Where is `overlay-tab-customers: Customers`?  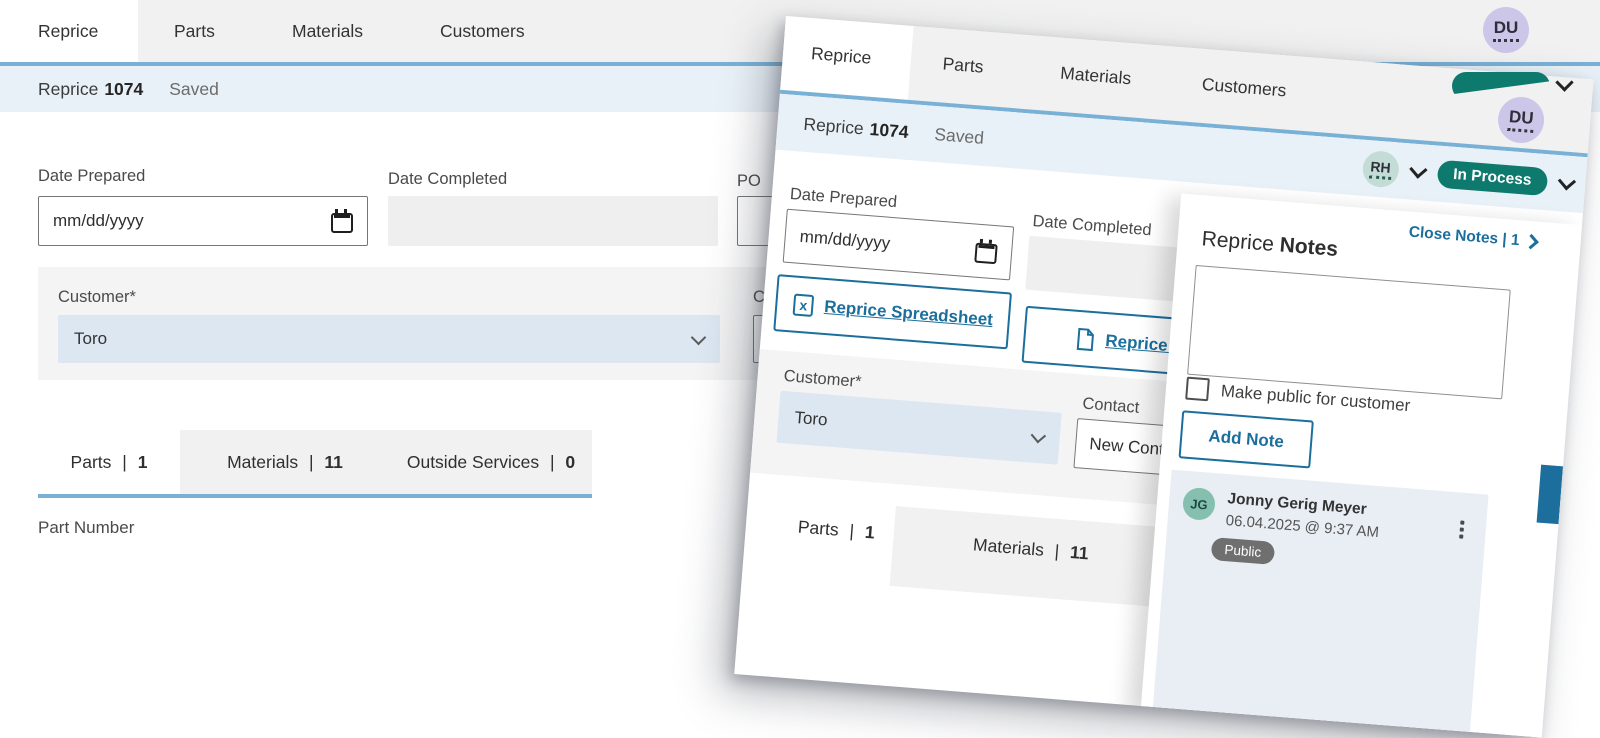
overlay-tab-customers: Customers is located at coordinates (1244, 87).